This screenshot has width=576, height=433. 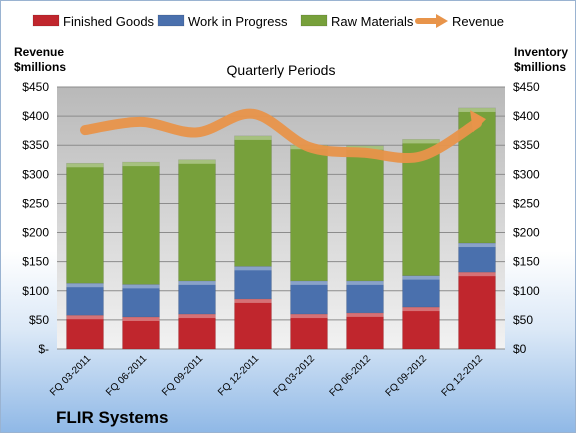 What do you see at coordinates (39, 320) in the screenshot?
I see `y-left-tick-label: $50` at bounding box center [39, 320].